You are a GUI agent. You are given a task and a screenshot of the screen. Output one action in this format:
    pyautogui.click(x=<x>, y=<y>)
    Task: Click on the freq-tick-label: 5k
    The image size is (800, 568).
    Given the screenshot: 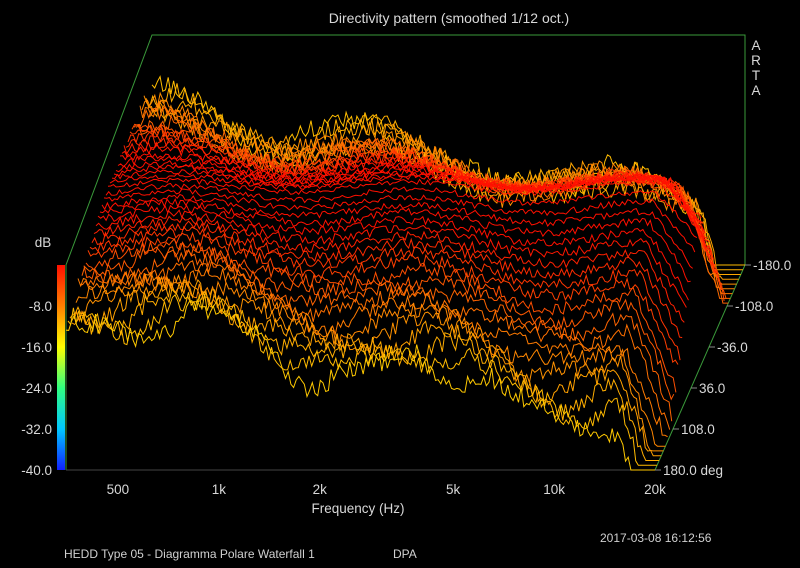 What is the action you would take?
    pyautogui.click(x=453, y=489)
    